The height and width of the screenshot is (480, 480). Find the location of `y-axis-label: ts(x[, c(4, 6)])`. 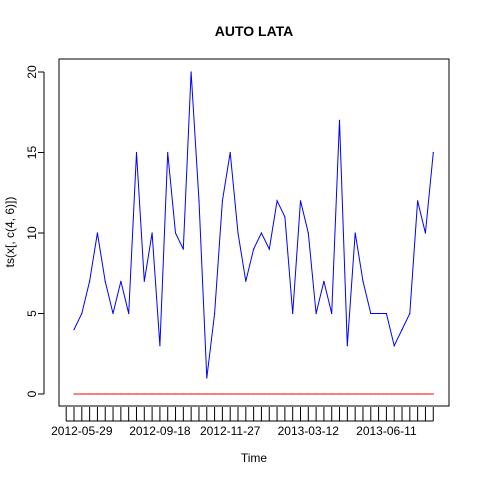

y-axis-label: ts(x[, c(4, 6)]) is located at coordinates (10, 232).